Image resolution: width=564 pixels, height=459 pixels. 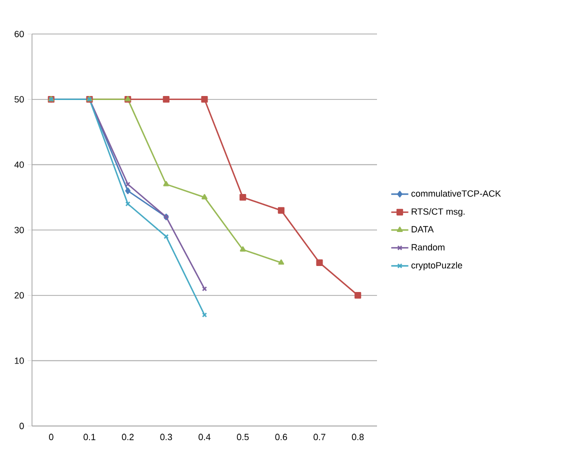 I want to click on y-tick-label: 50, so click(x=19, y=99).